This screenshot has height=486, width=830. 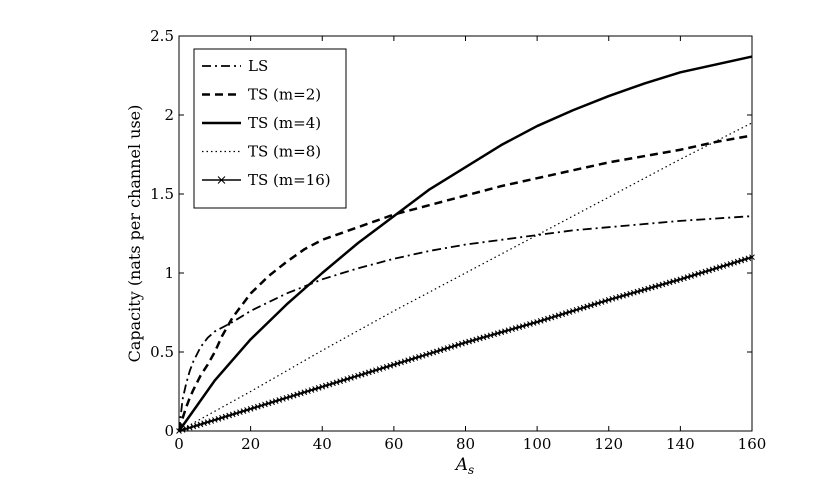 What do you see at coordinates (537, 444) in the screenshot?
I see `x-tick-label: 100` at bounding box center [537, 444].